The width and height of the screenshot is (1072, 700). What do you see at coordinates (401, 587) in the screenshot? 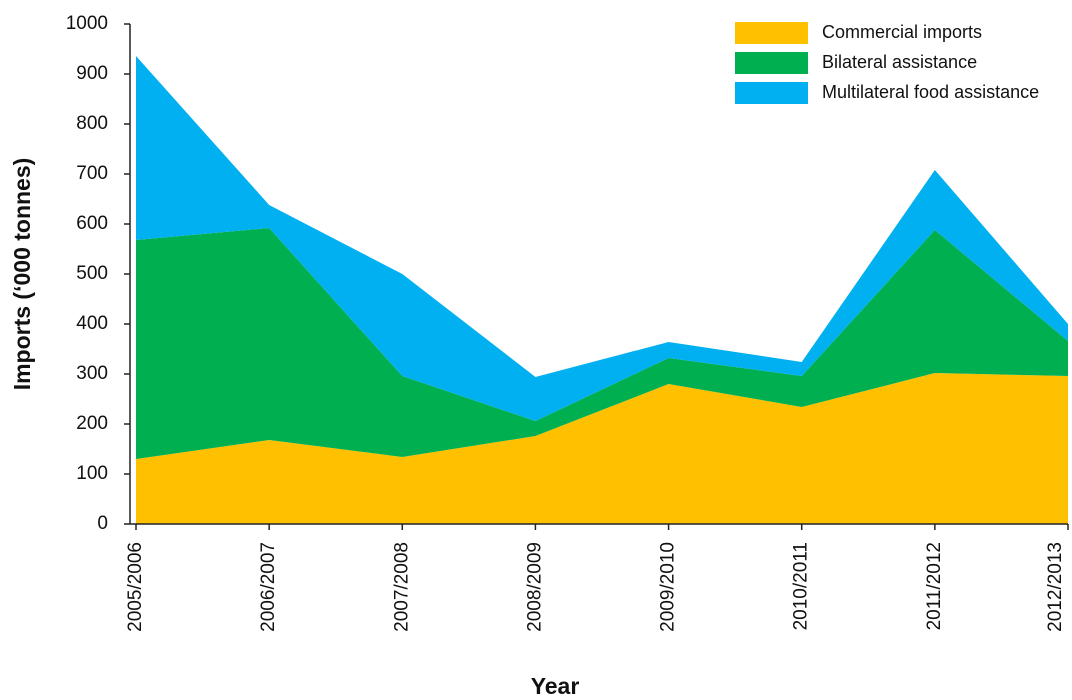
I see `x-tick-label: 2007/2008` at bounding box center [401, 587].